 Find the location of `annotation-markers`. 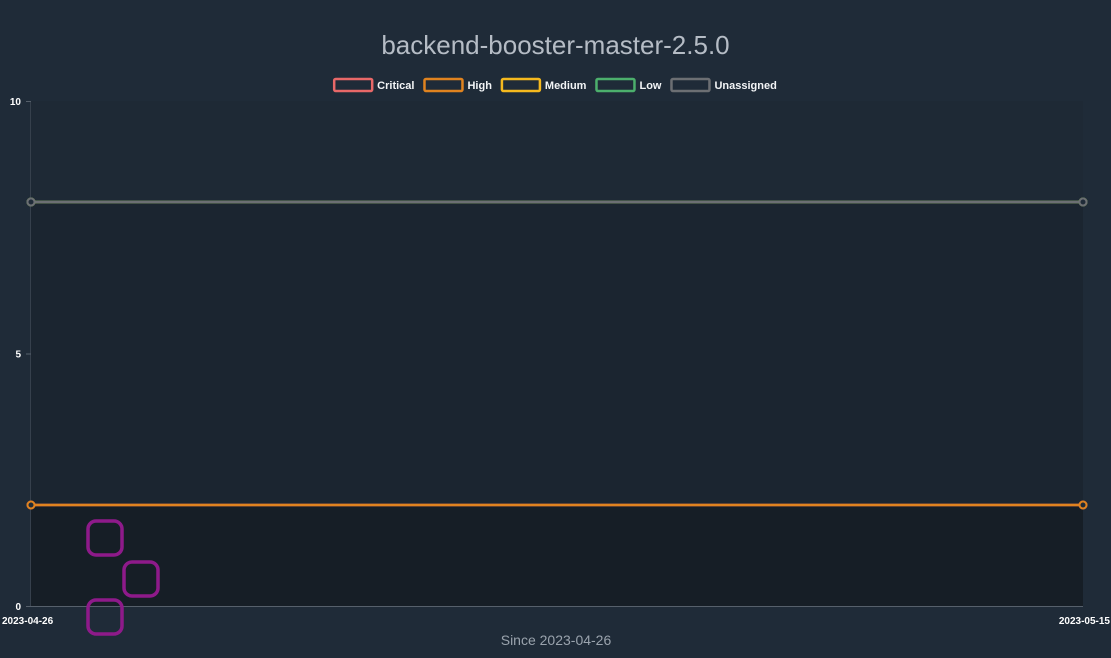

annotation-markers is located at coordinates (123, 577).